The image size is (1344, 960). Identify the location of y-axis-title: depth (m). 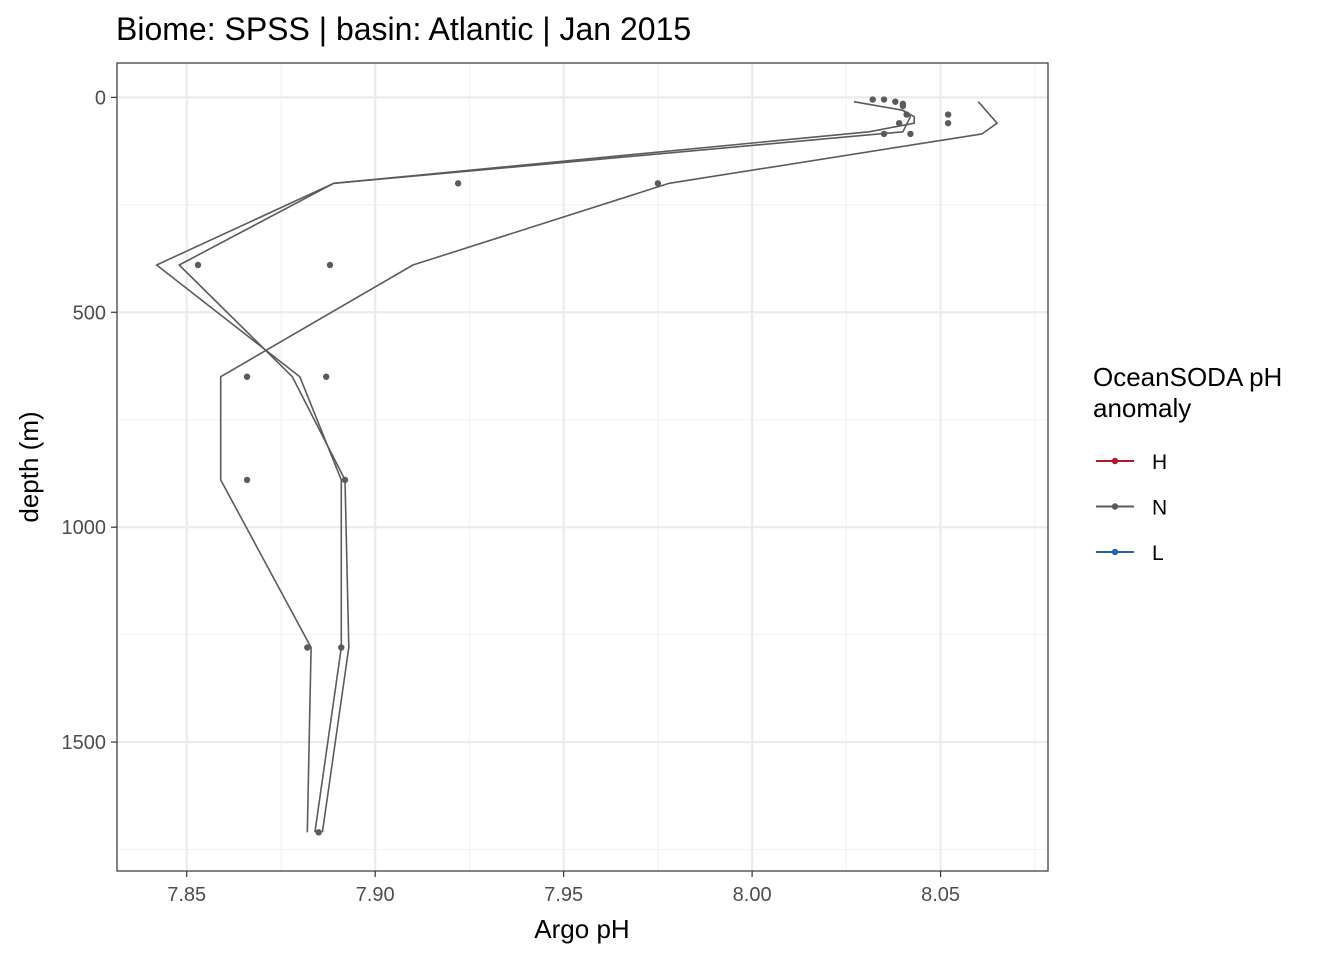
(29, 466).